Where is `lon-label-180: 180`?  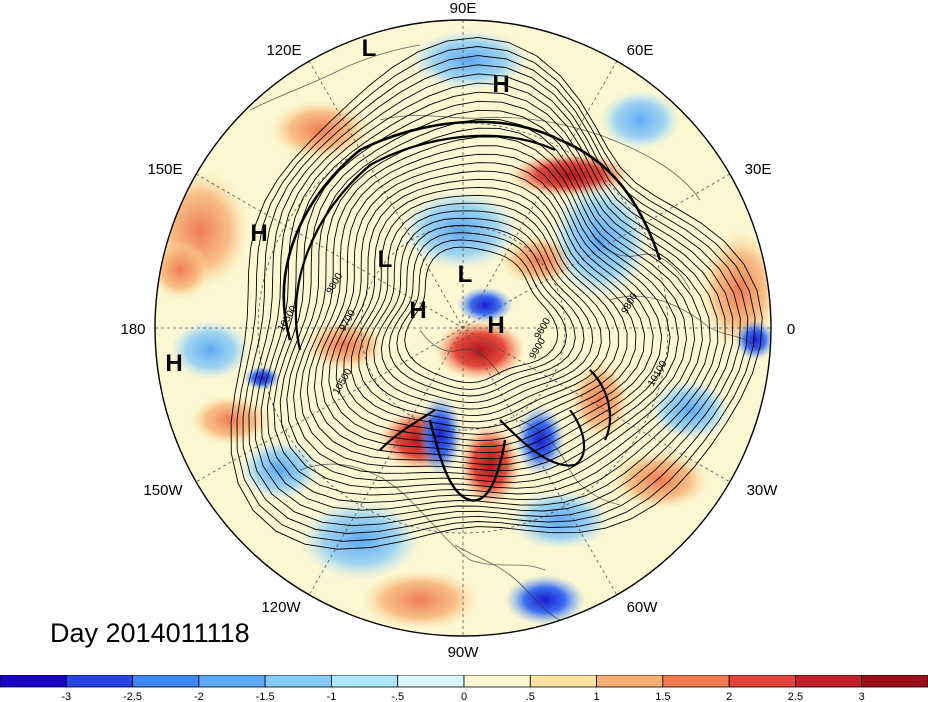
lon-label-180: 180 is located at coordinates (132, 329).